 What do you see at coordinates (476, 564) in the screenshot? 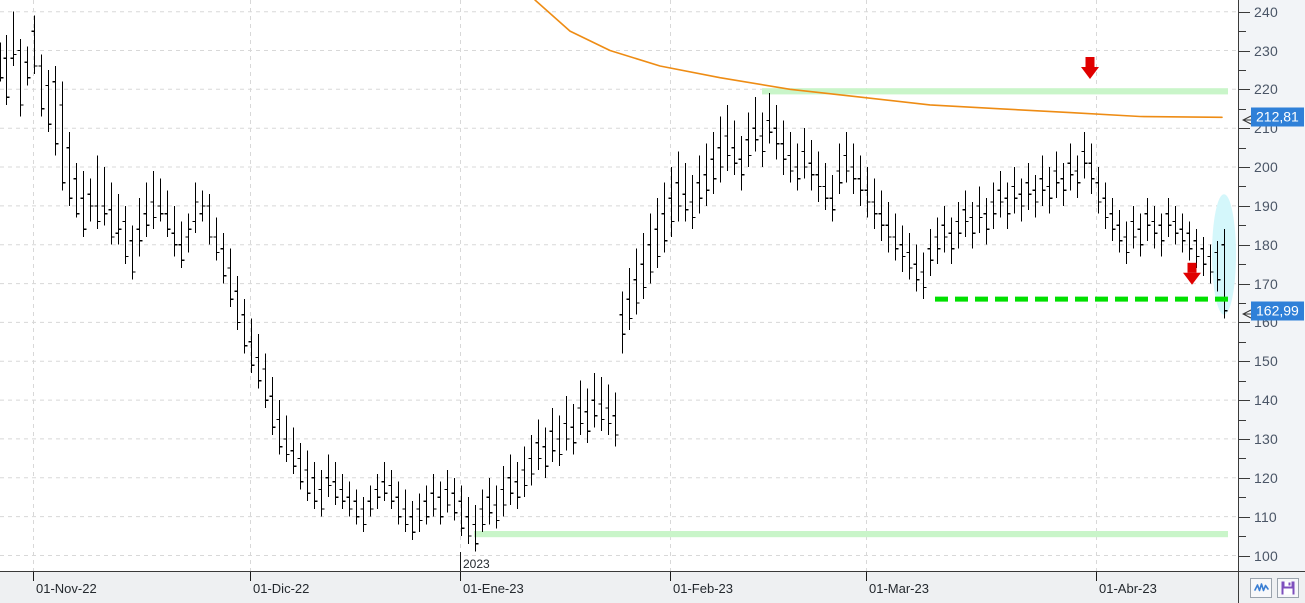
I see `year-marker-label: 2023` at bounding box center [476, 564].